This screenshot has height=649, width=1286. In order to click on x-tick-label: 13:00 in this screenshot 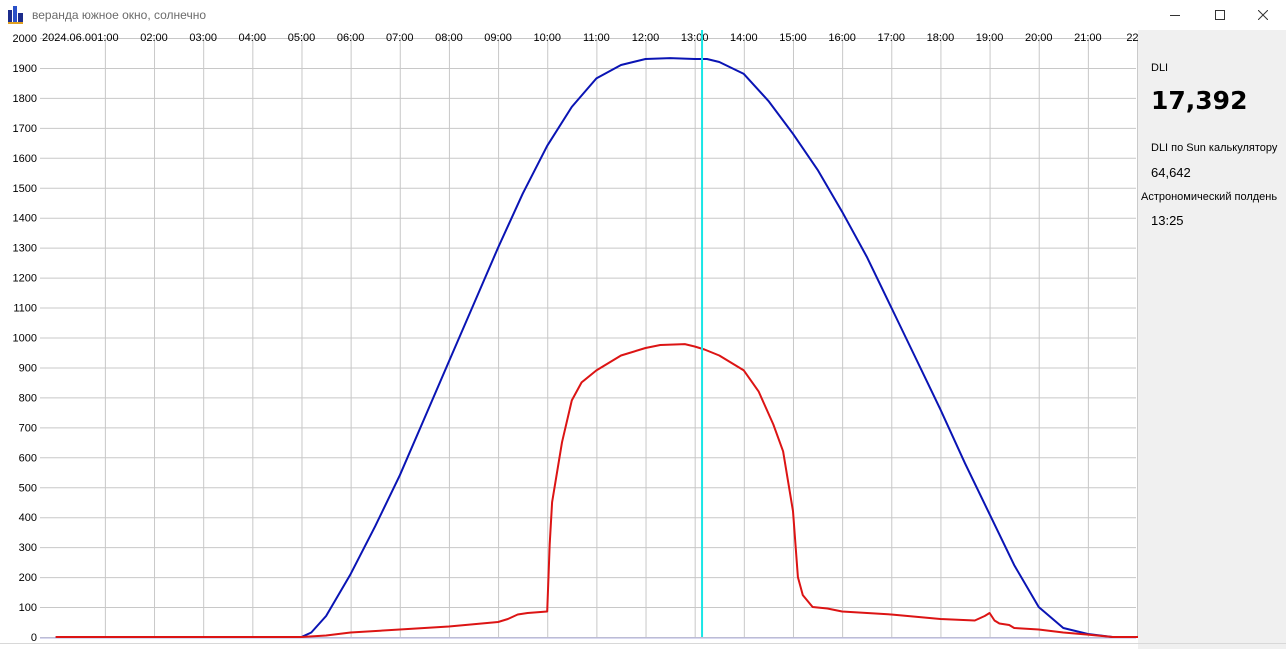, I will do `click(695, 38)`.